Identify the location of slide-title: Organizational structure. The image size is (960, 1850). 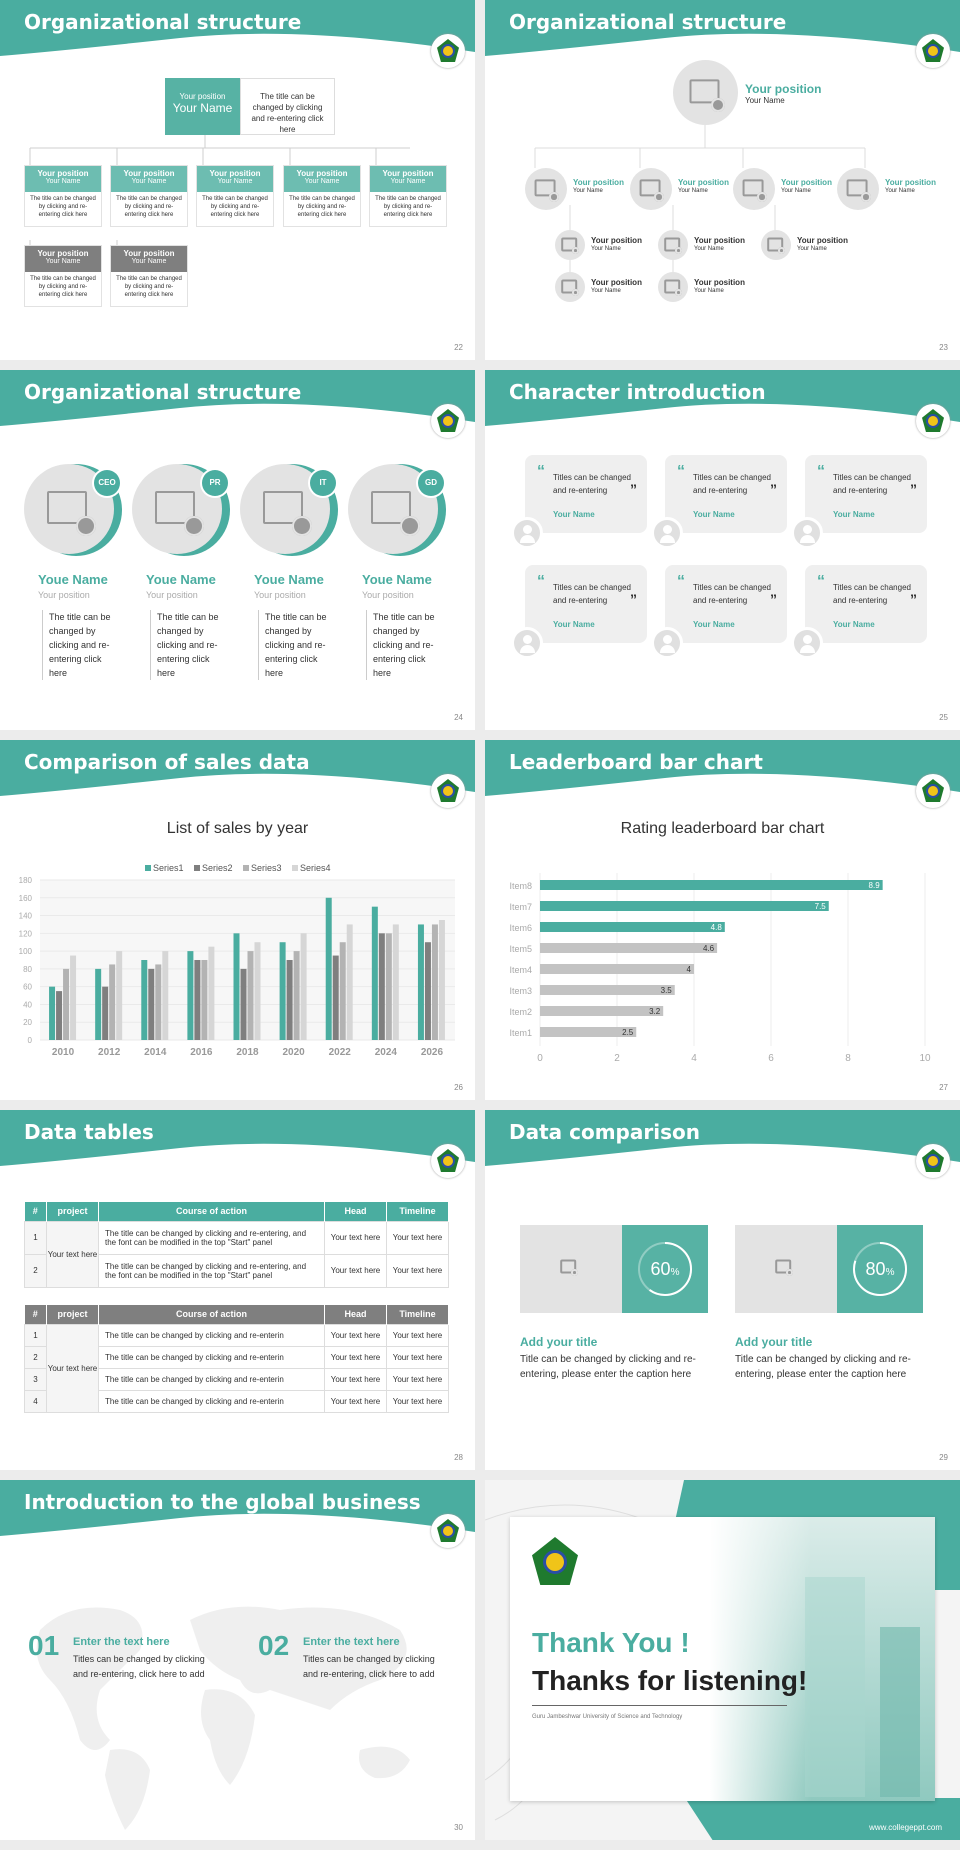
(163, 392).